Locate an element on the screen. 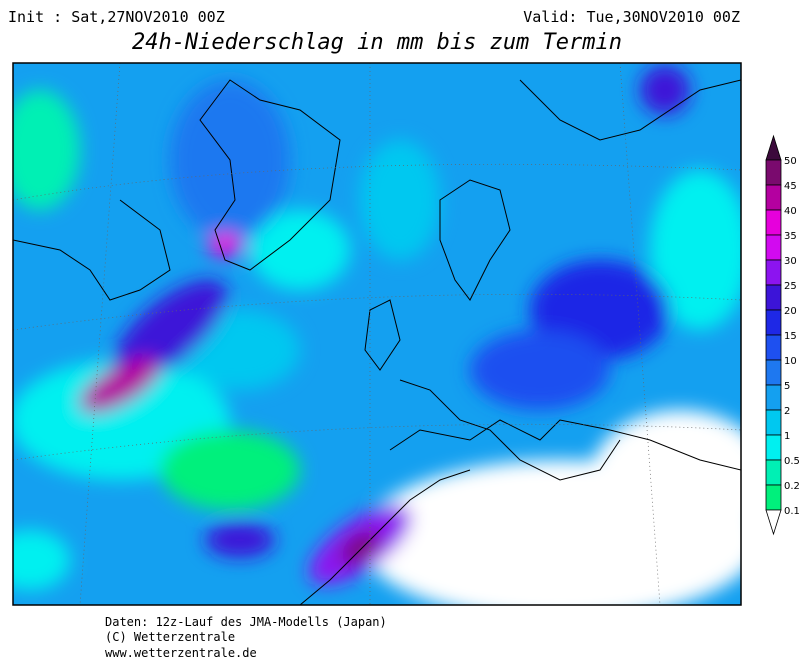 This screenshot has height=671, width=809. colorbar-label: 30 is located at coordinates (790, 261).